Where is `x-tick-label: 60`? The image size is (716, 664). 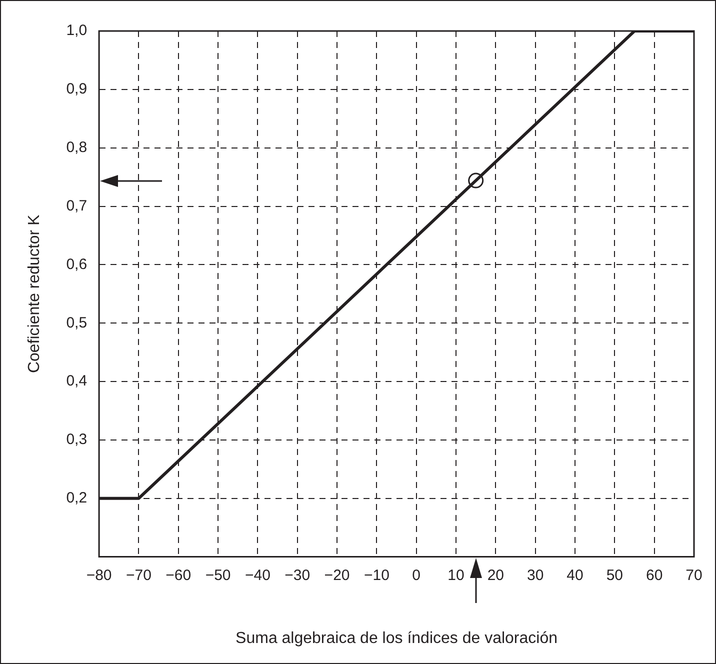 x-tick-label: 60 is located at coordinates (654, 575).